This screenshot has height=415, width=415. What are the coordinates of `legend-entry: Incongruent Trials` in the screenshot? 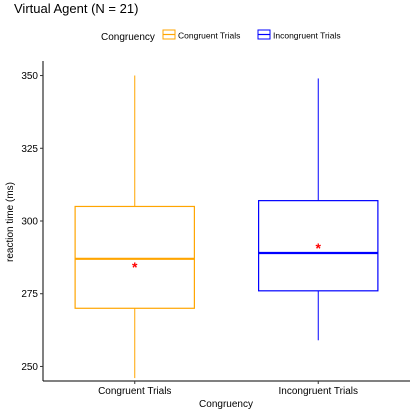 It's located at (299, 35).